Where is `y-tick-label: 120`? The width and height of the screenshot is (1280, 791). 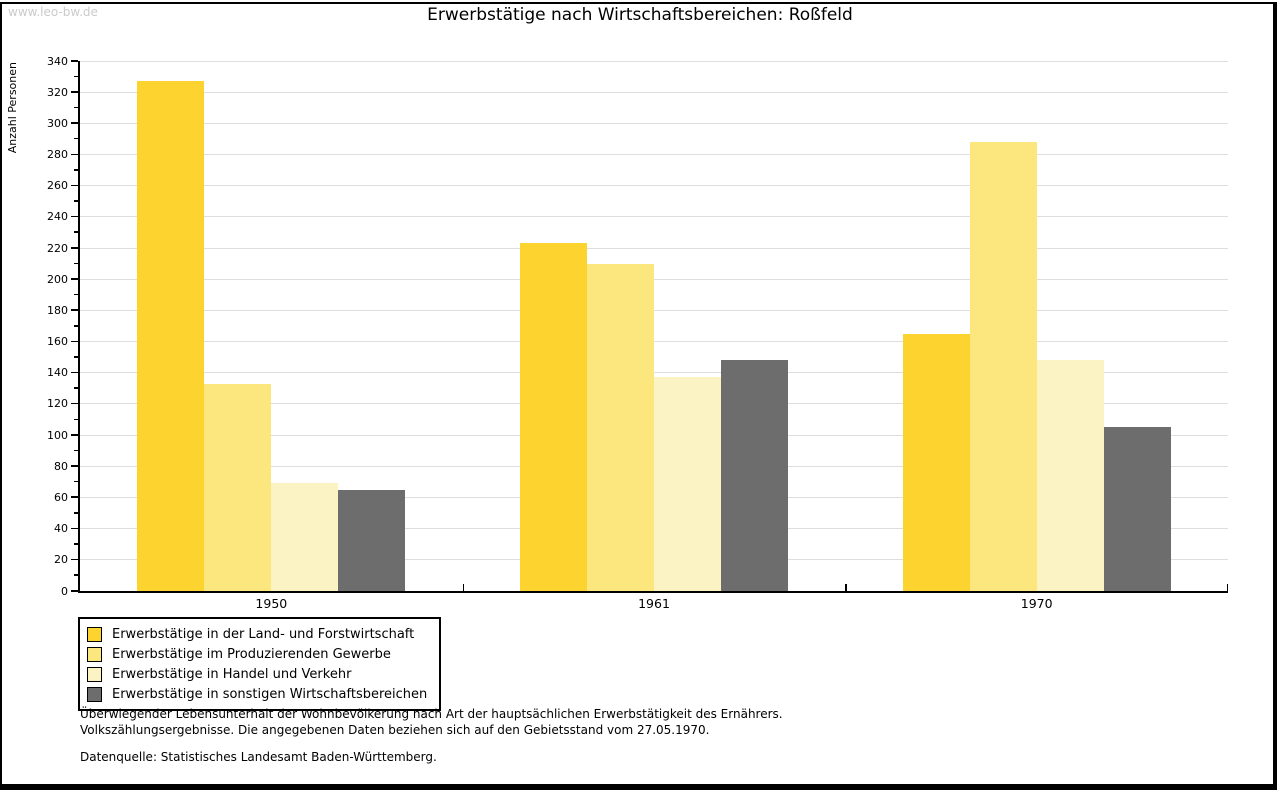
y-tick-label: 120 is located at coordinates (57, 404).